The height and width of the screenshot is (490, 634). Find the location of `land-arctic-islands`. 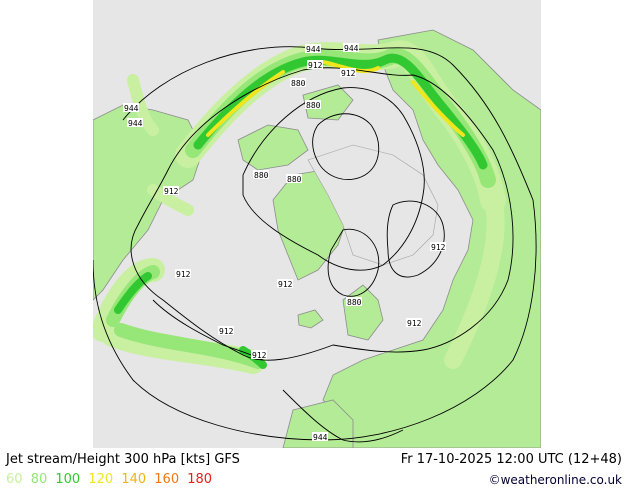

land-arctic-islands is located at coordinates (273, 147).